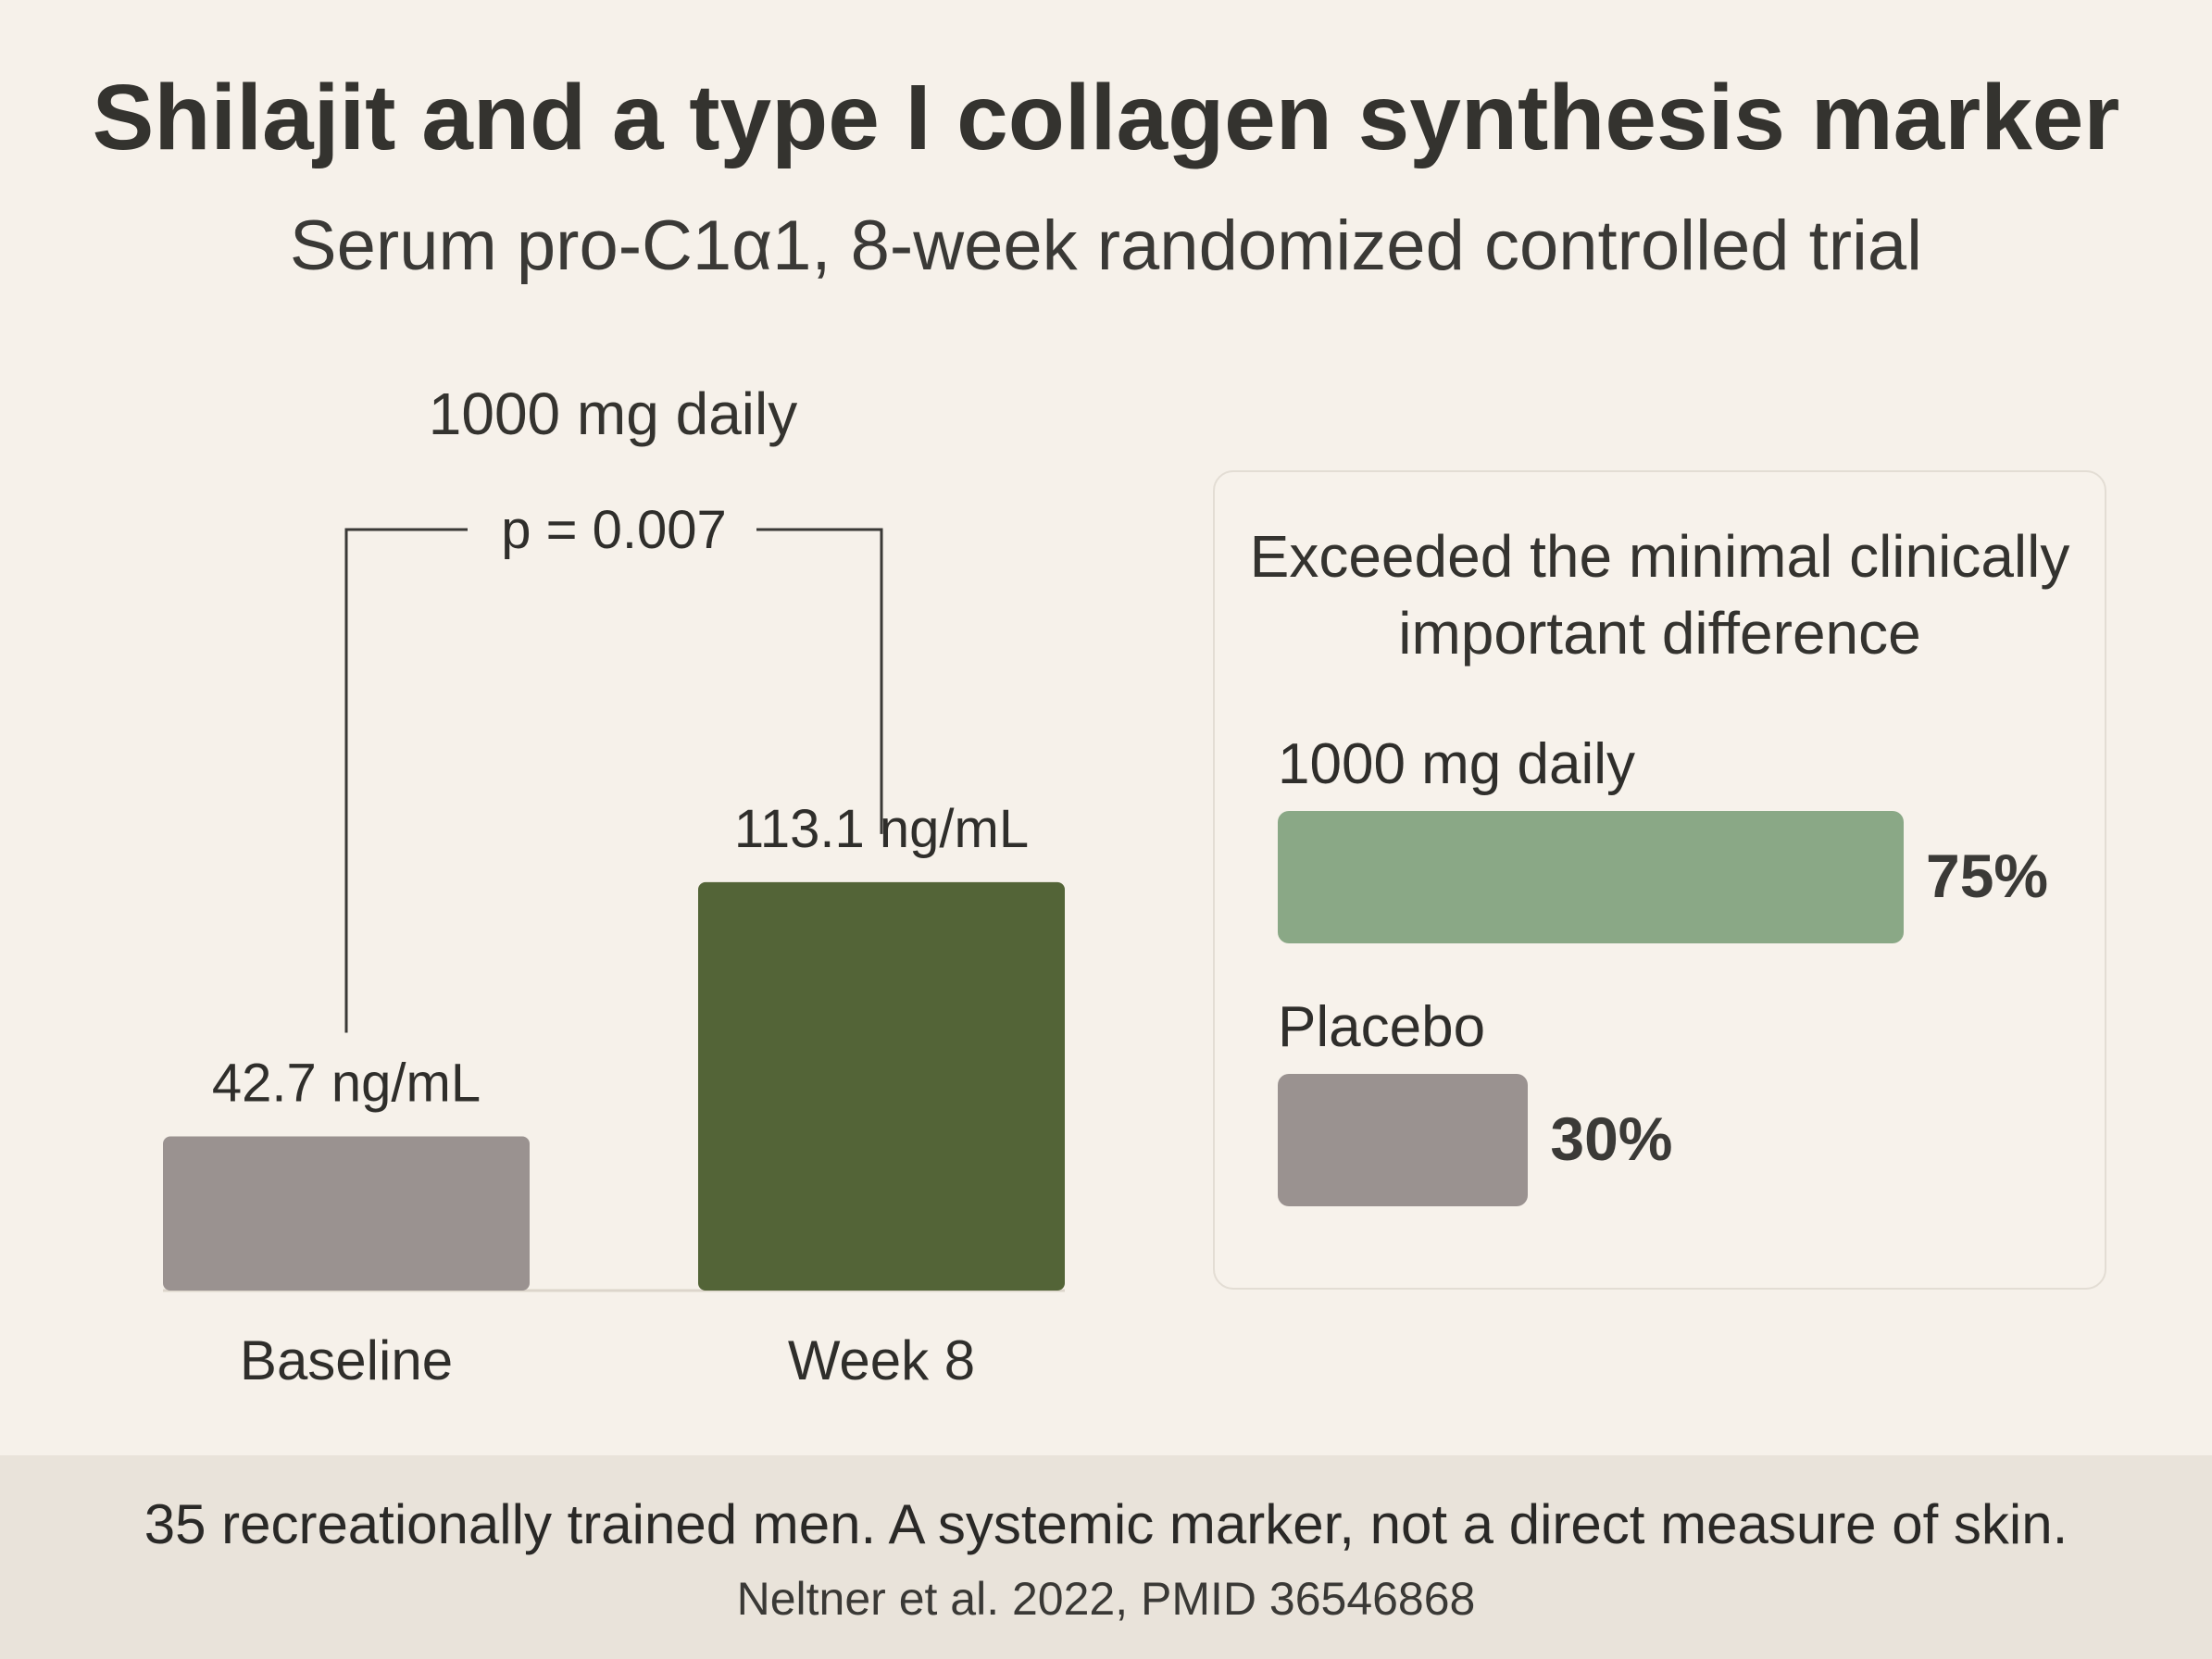 This screenshot has width=2212, height=1659. What do you see at coordinates (1382, 1027) in the screenshot?
I see `hbar-label: Placebo` at bounding box center [1382, 1027].